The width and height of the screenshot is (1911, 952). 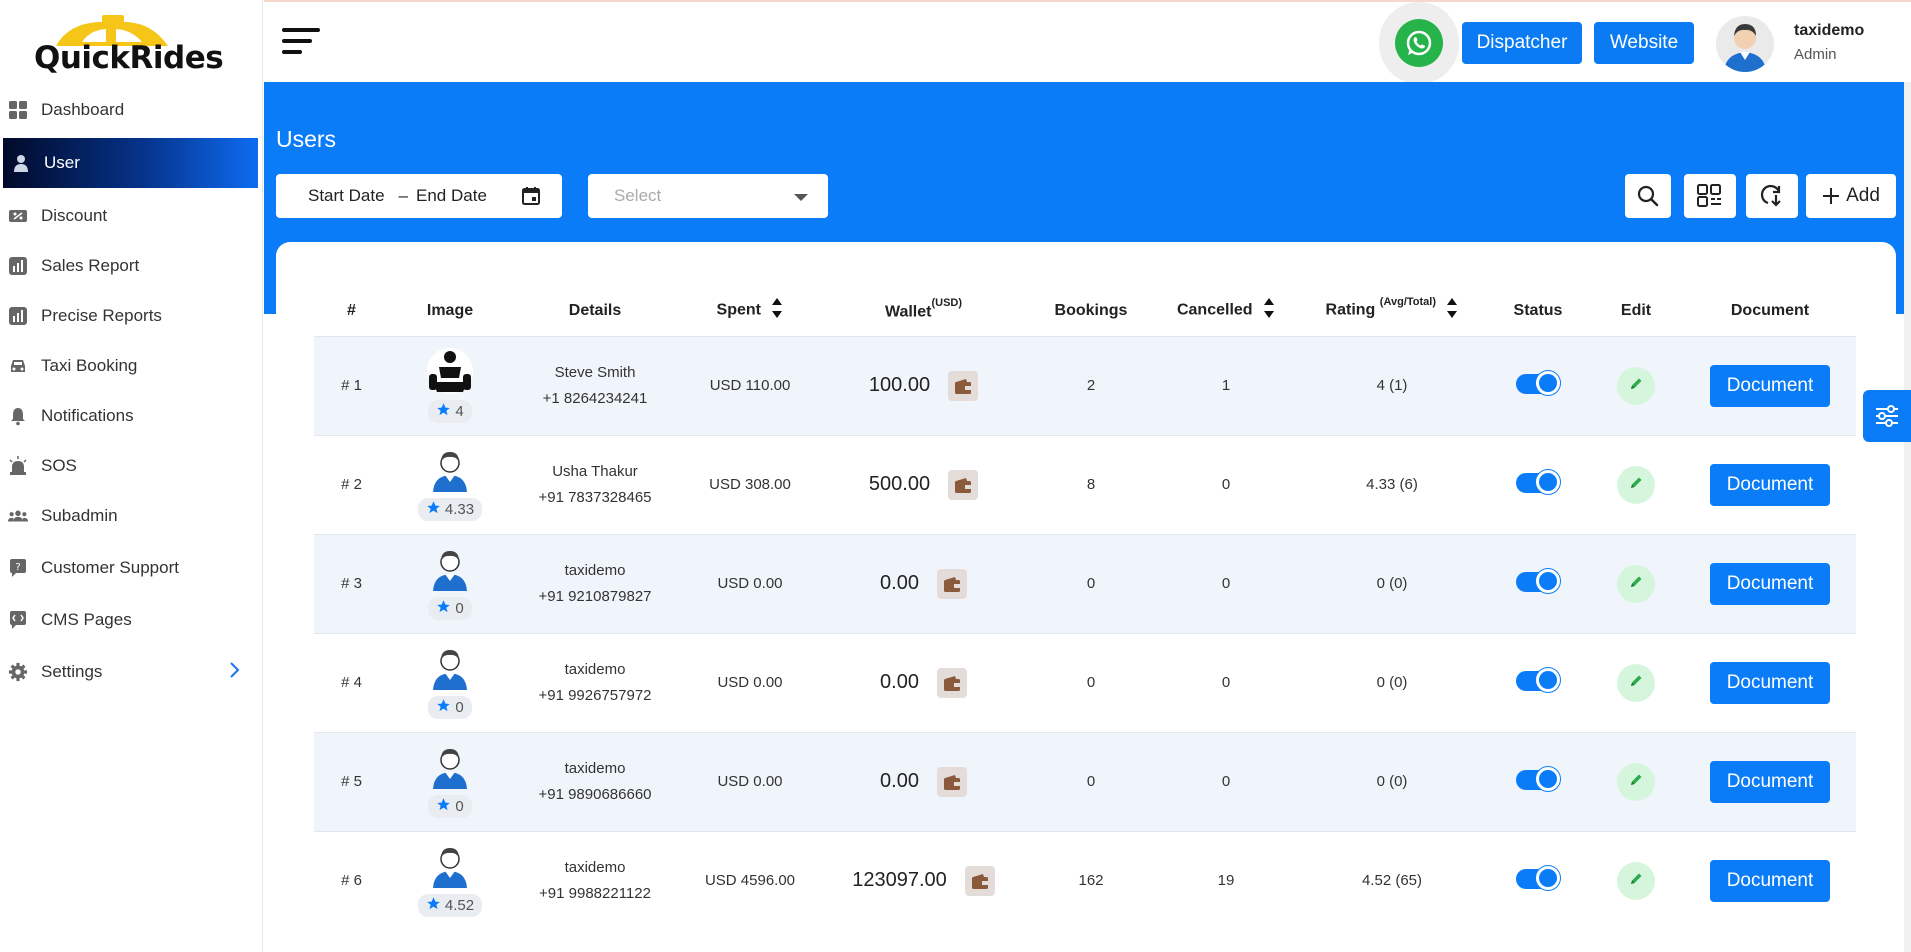 What do you see at coordinates (235, 672) in the screenshot?
I see `chevron-right-icon` at bounding box center [235, 672].